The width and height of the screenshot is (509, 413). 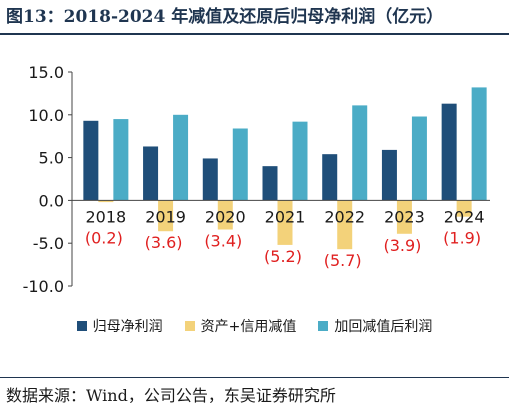 I want to click on data-label: (3.4), so click(x=223, y=241).